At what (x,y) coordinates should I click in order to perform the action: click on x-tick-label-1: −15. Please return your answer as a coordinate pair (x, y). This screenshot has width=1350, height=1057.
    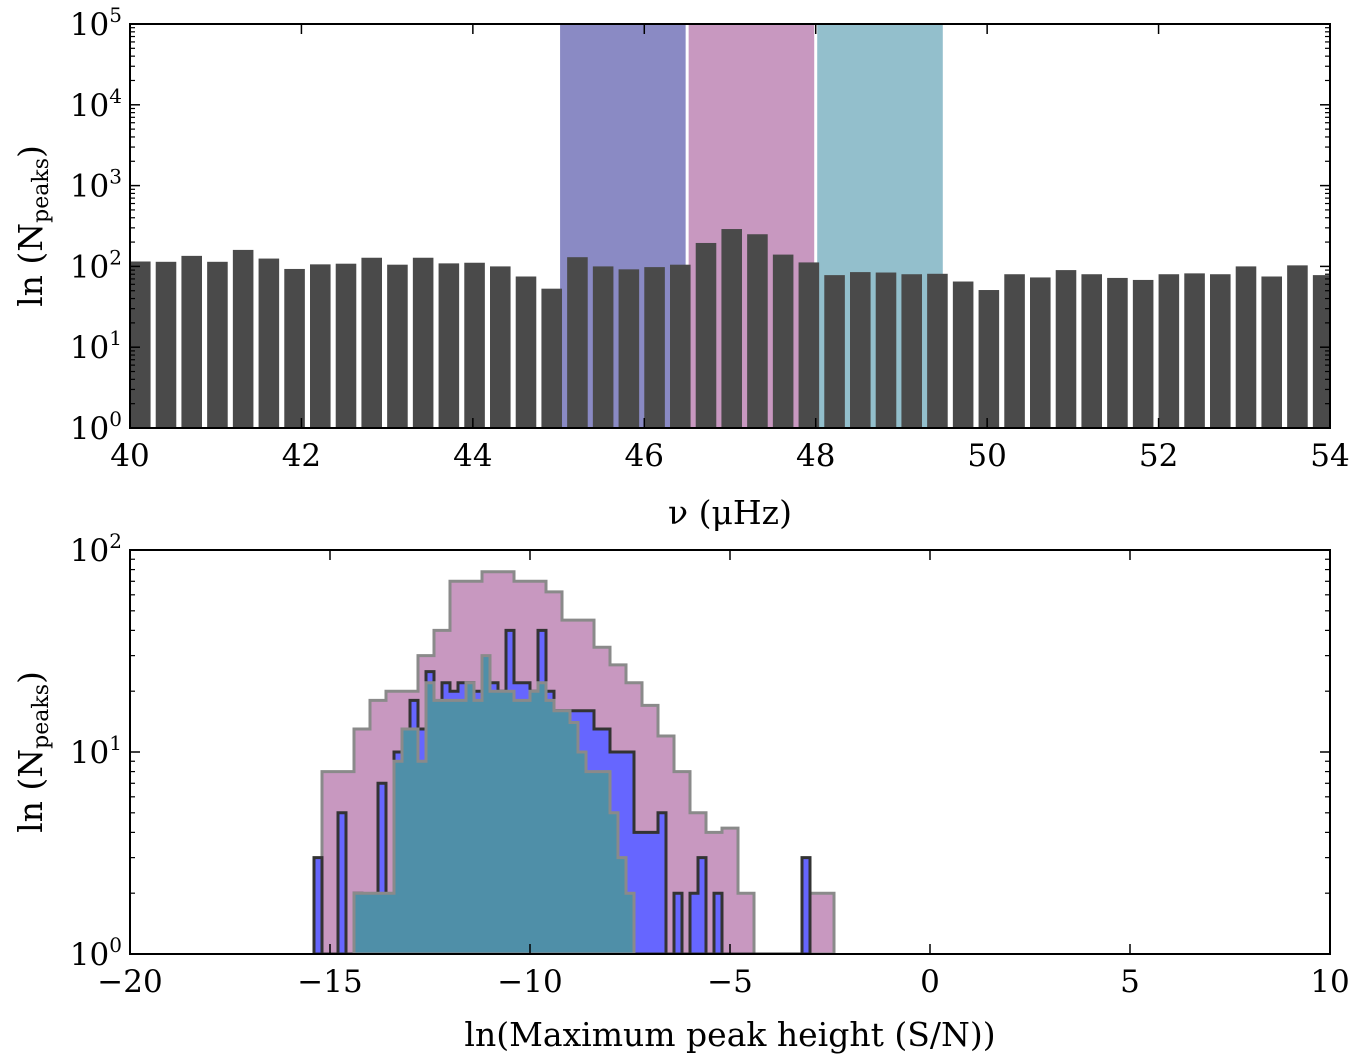
    Looking at the image, I should click on (329, 982).